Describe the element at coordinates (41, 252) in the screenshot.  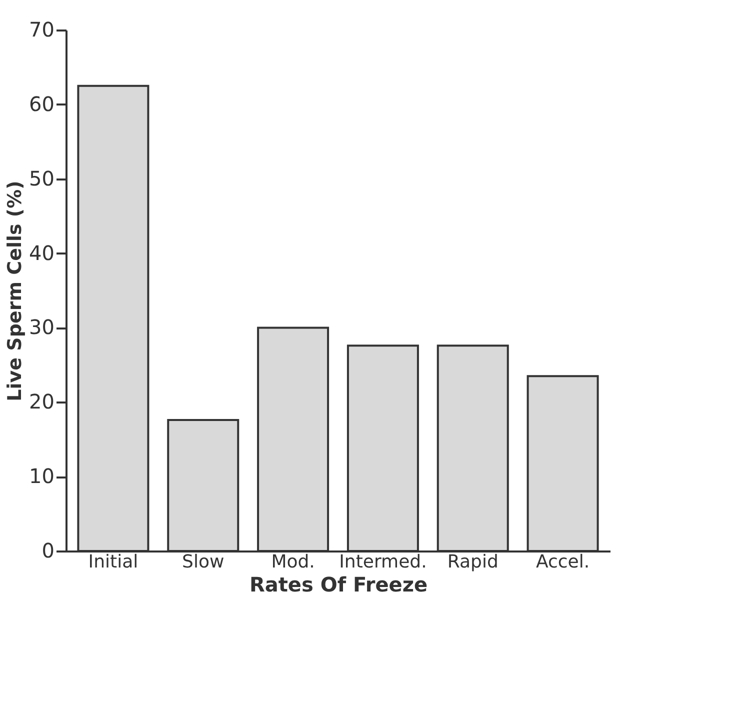
I see `y-tick-label: 40` at that location.